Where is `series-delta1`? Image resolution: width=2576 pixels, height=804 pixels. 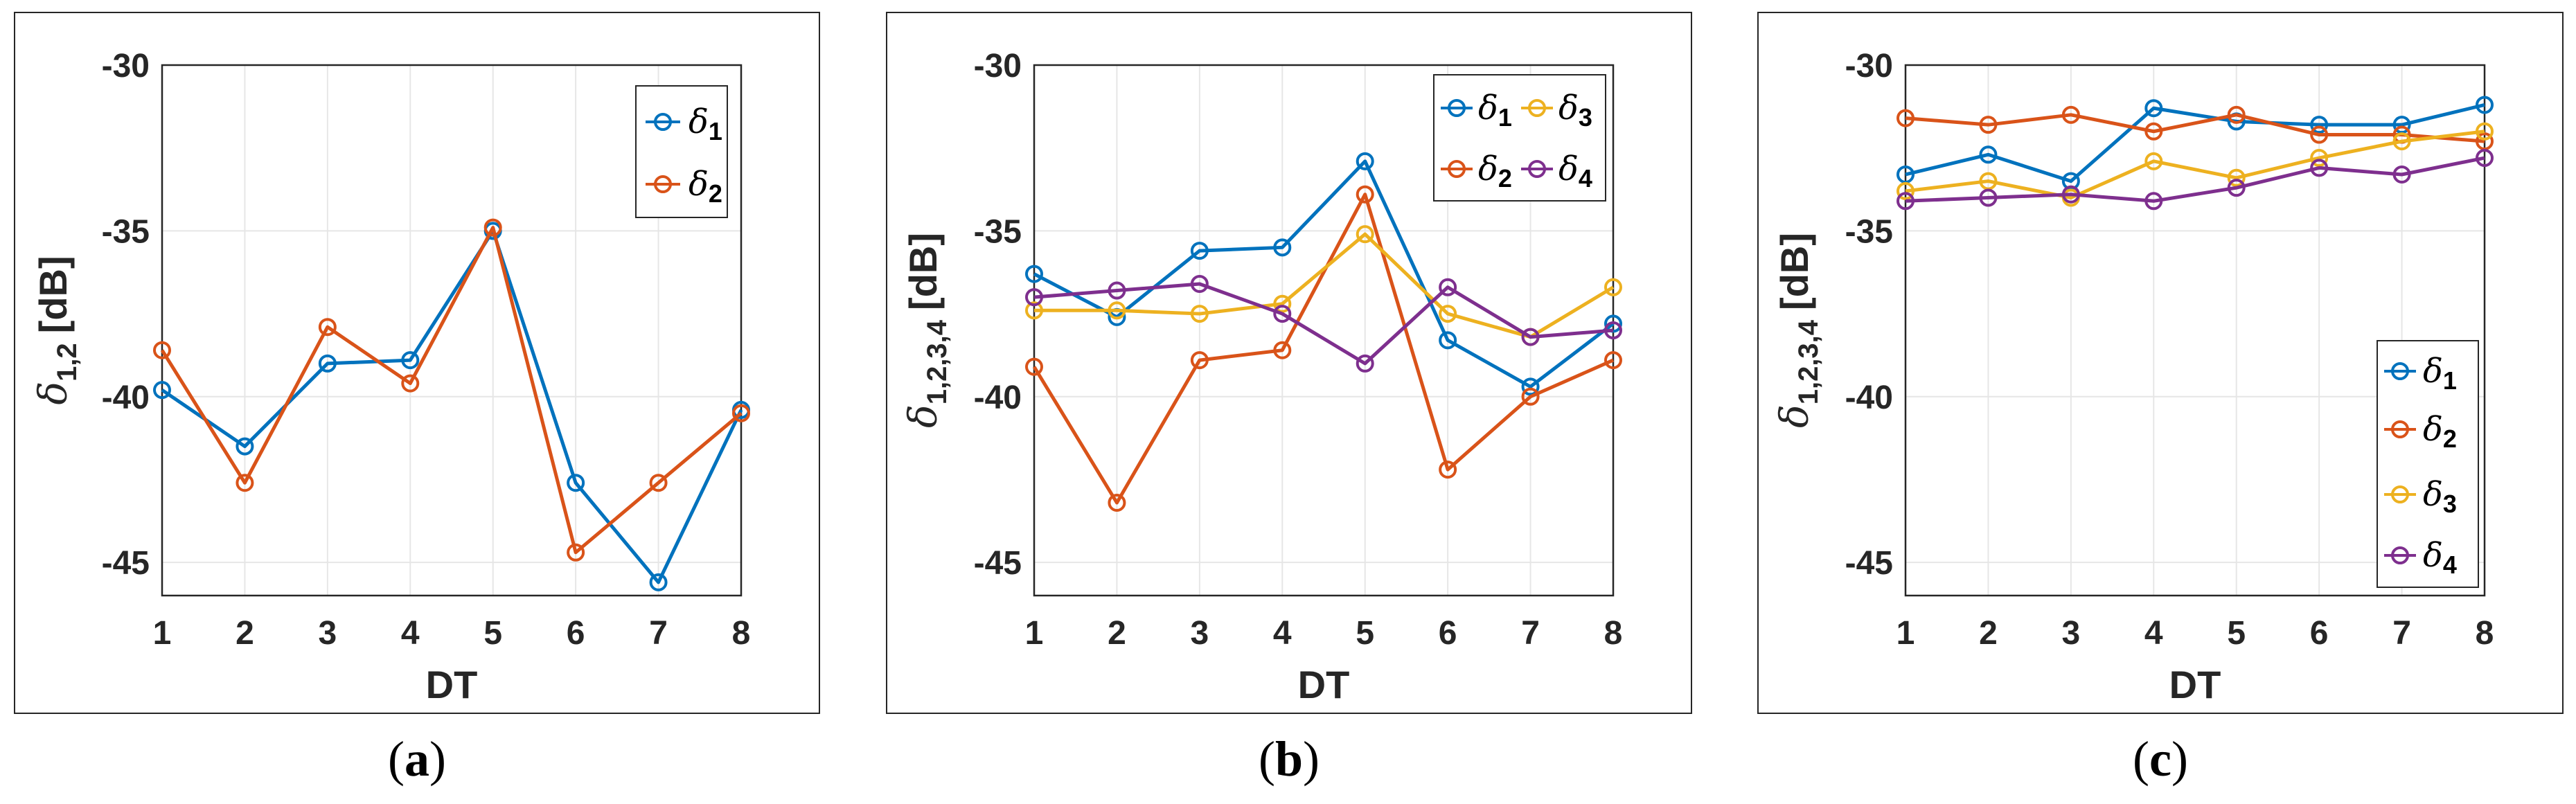 series-delta1 is located at coordinates (1323, 274).